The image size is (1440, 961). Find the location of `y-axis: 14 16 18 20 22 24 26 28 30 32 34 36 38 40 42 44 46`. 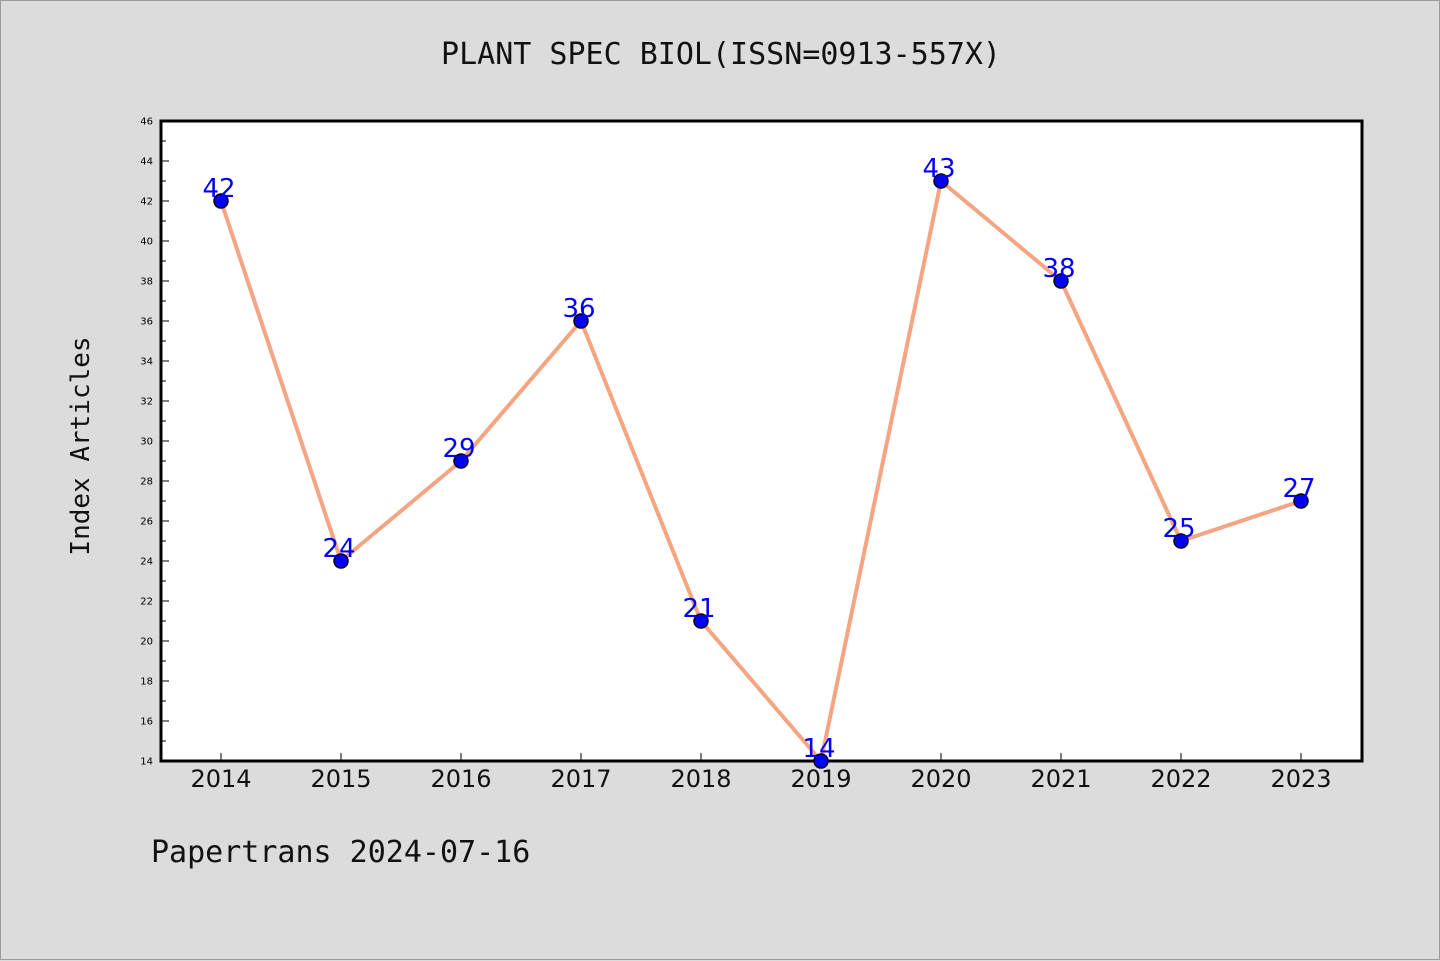

y-axis: 14 16 18 20 22 24 26 28 30 32 34 36 38 40 42 44 46 is located at coordinates (154, 442).